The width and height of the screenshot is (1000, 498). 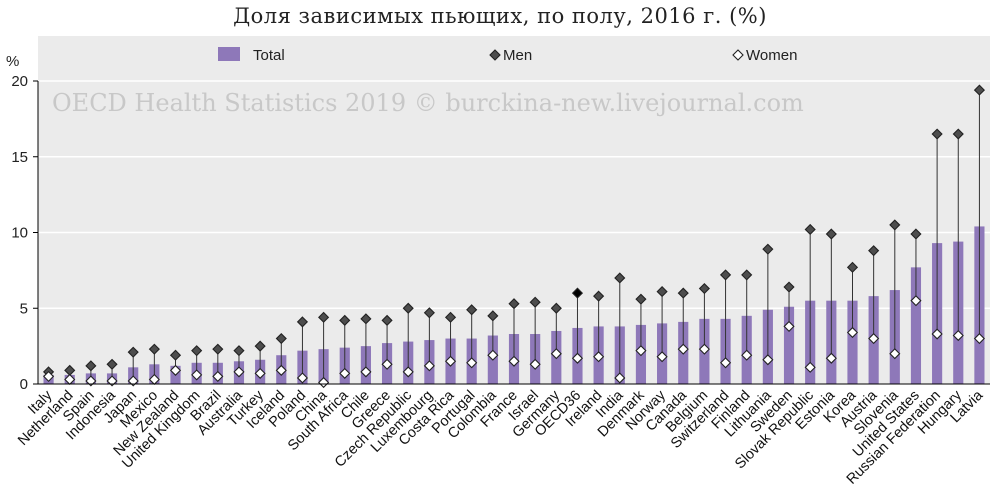 What do you see at coordinates (387, 364) in the screenshot?
I see `women-marker-greece` at bounding box center [387, 364].